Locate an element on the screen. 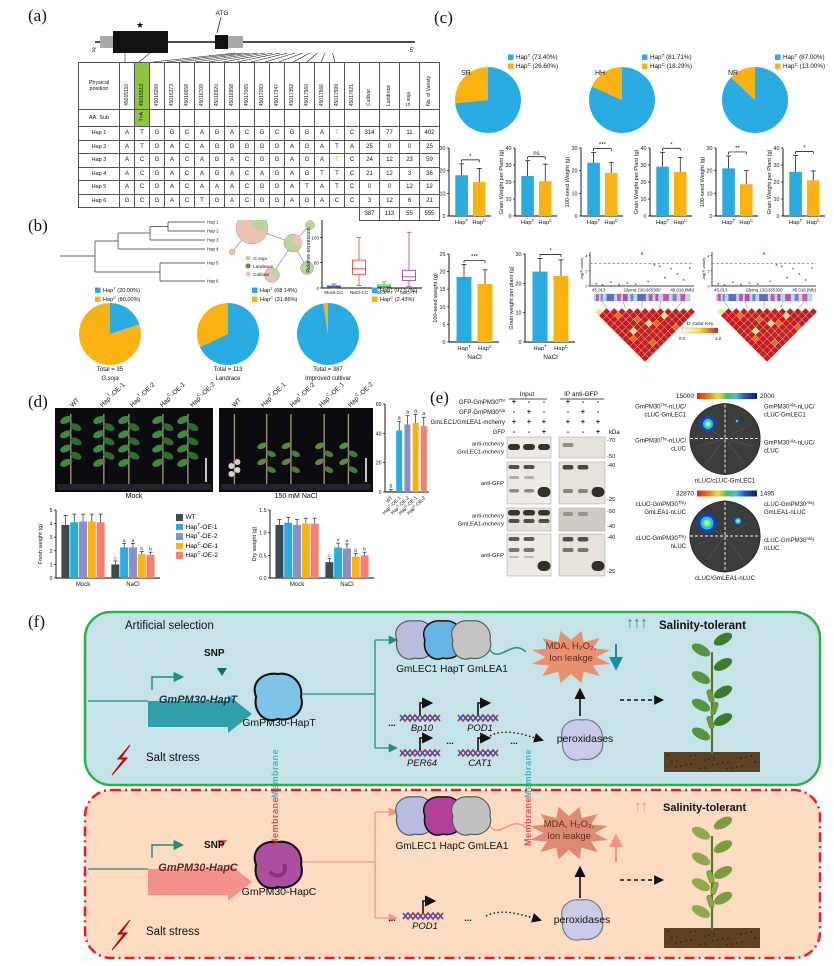 This screenshot has height=966, width=834. connector-squiggle is located at coordinates (508, 651).